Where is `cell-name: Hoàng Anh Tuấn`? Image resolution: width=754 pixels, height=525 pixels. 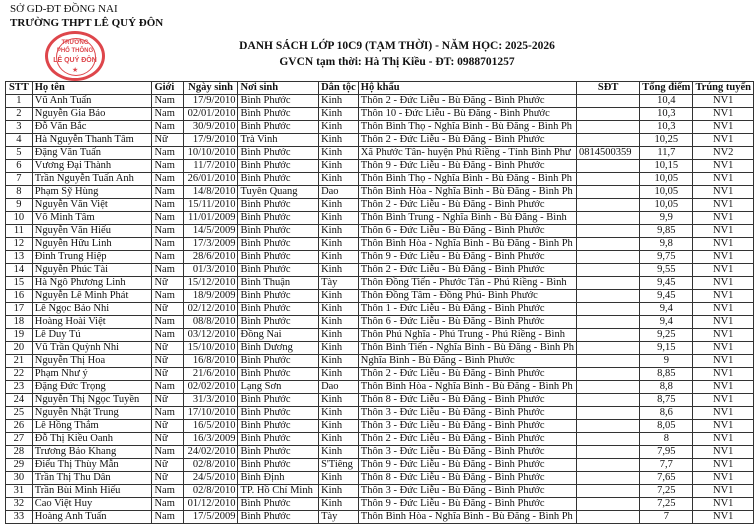
cell-name: Hoàng Anh Tuấn is located at coordinates (92, 517).